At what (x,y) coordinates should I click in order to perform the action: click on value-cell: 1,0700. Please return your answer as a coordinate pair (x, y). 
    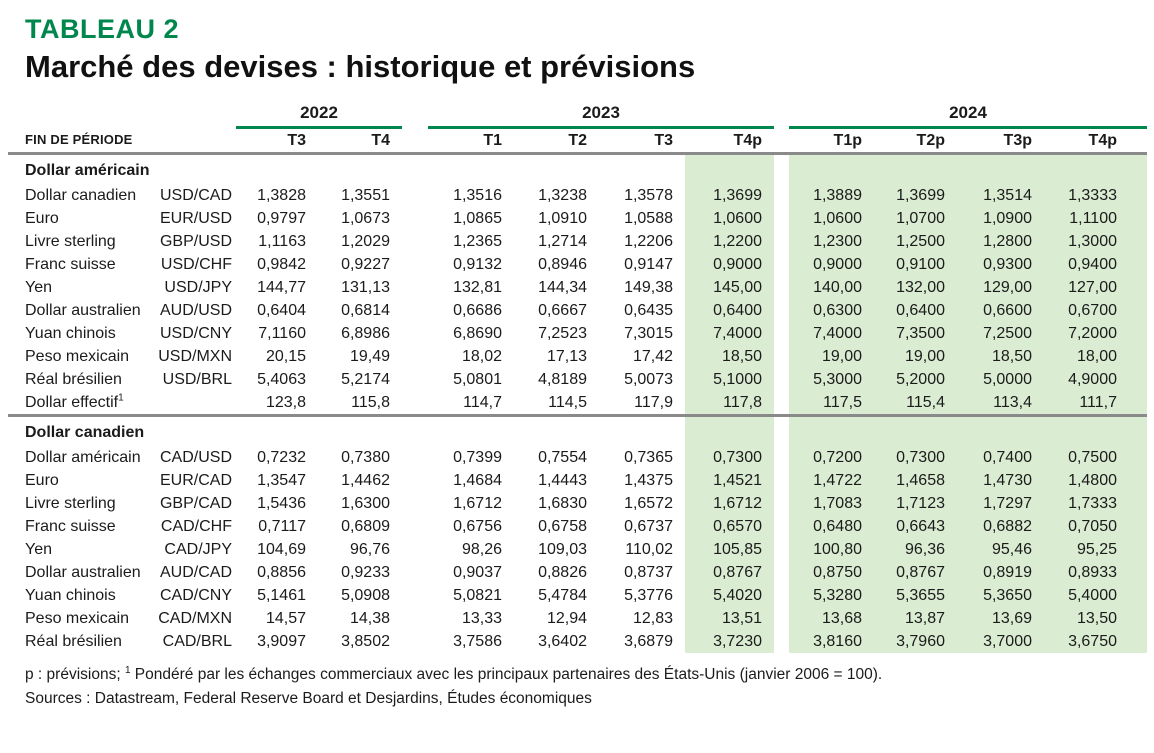
    Looking at the image, I should click on (915, 218).